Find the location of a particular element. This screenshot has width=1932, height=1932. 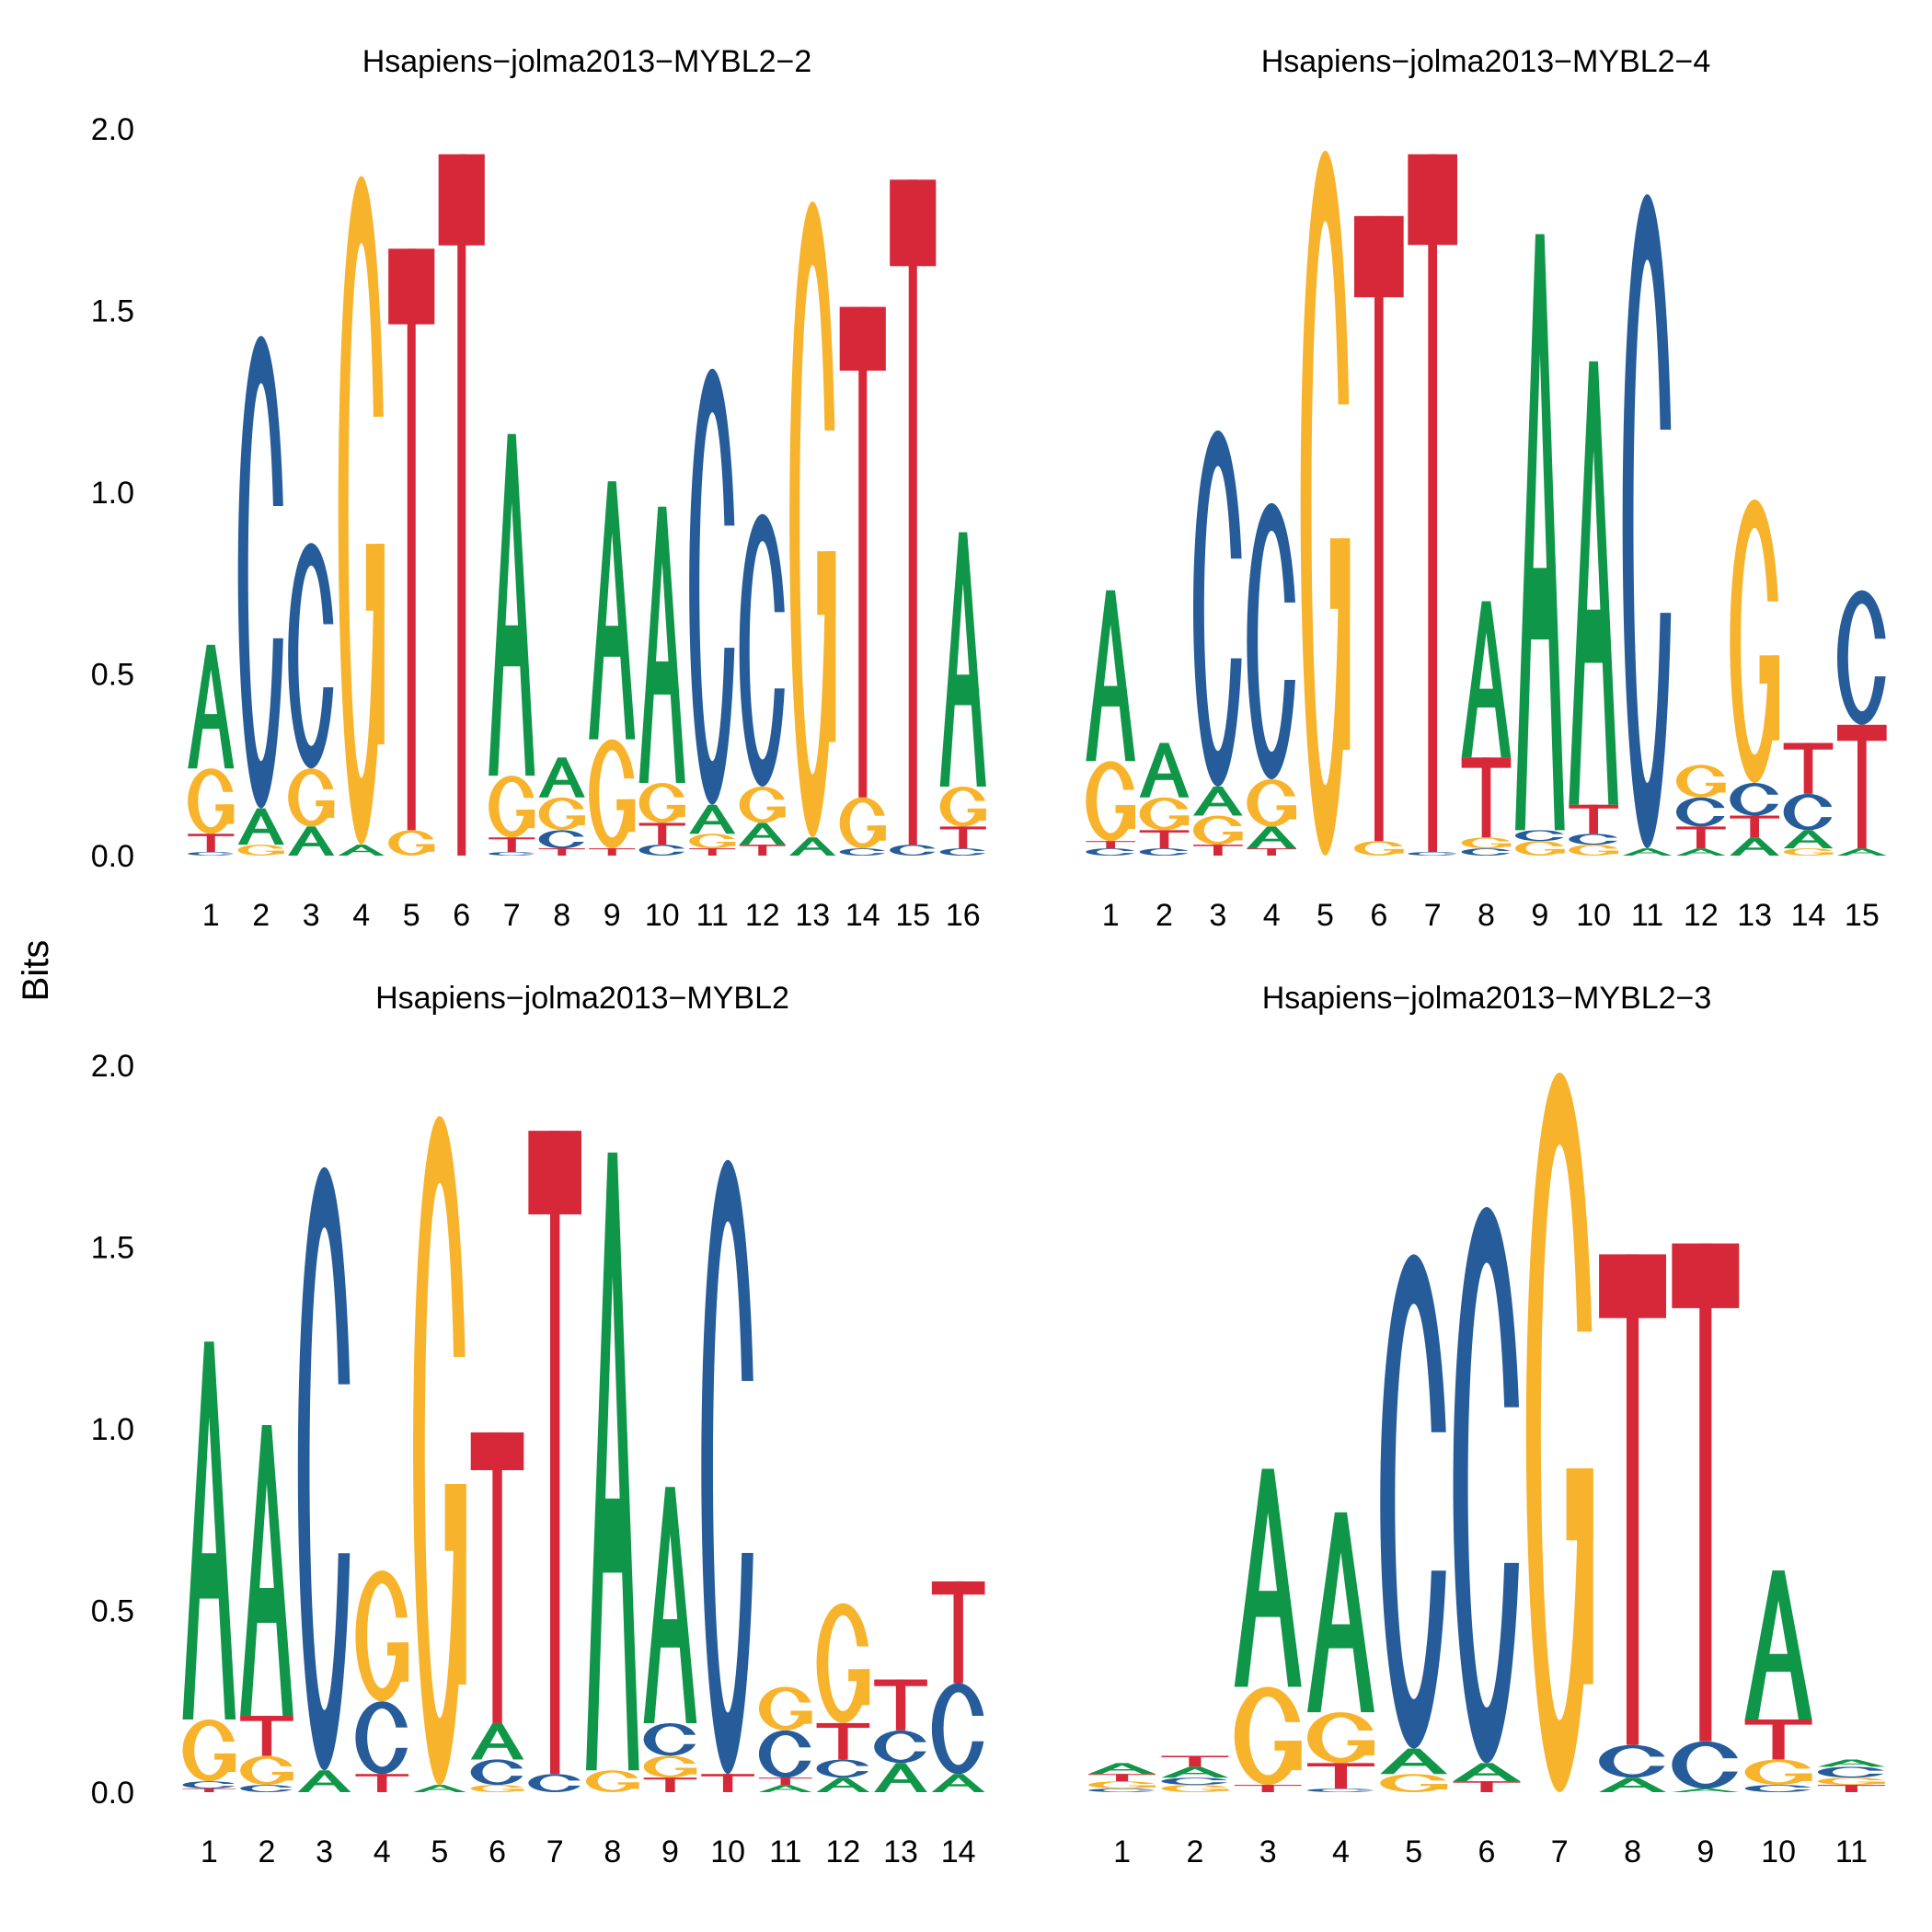

x-tick-label: 10 is located at coordinates (1778, 1851).